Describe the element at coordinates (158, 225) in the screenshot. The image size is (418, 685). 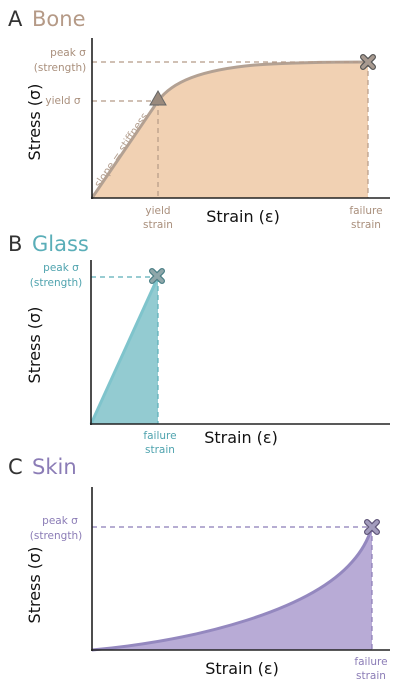
I see `bone-yield-strain-2: strain` at that location.